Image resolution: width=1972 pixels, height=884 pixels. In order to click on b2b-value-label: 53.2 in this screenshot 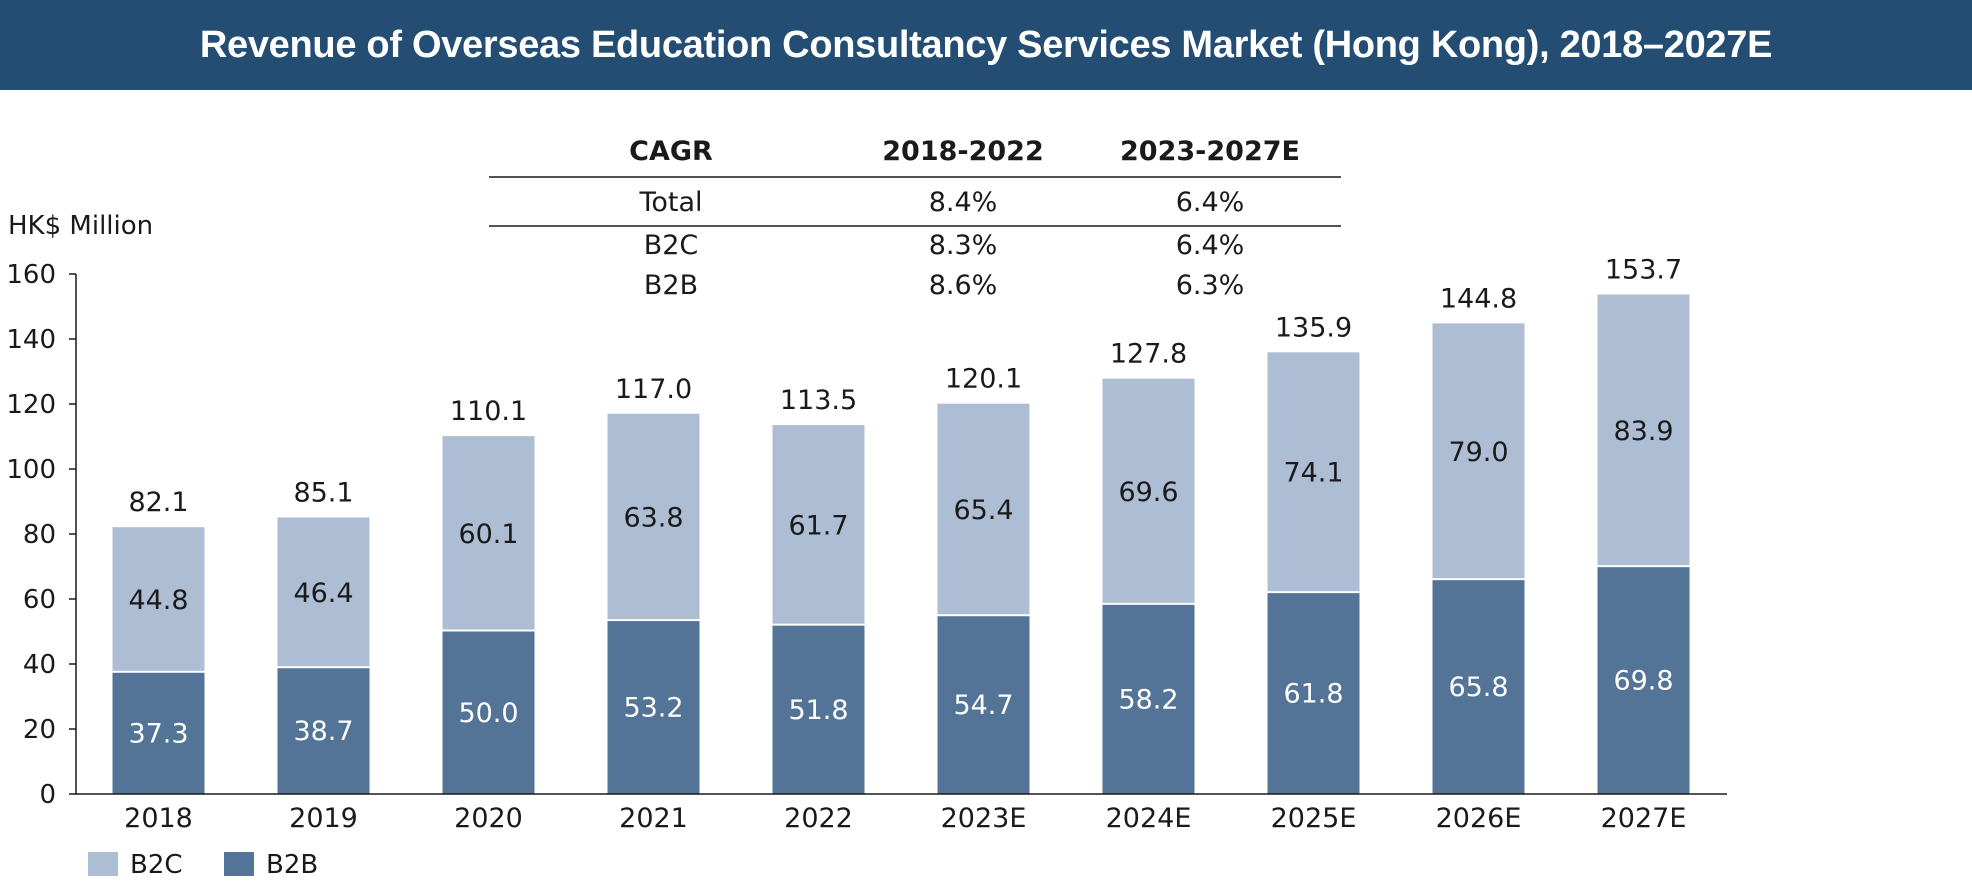, I will do `click(653, 708)`.